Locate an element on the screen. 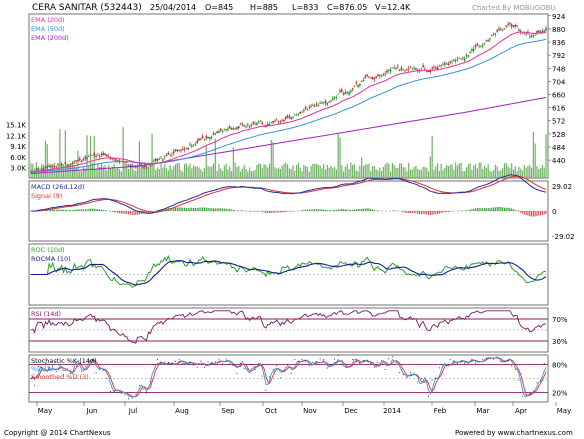  x-tick-label: Nov is located at coordinates (310, 411).